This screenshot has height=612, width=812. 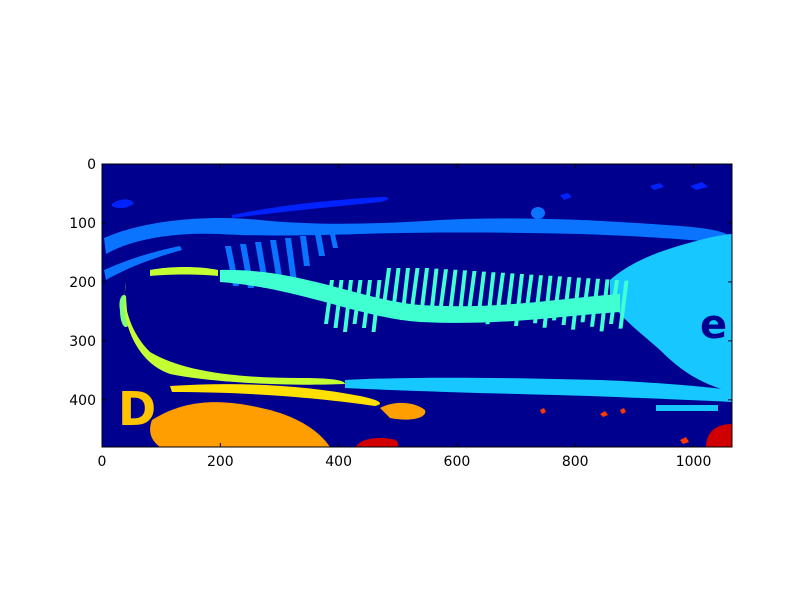 I want to click on x-tick-label: 800, so click(x=575, y=462).